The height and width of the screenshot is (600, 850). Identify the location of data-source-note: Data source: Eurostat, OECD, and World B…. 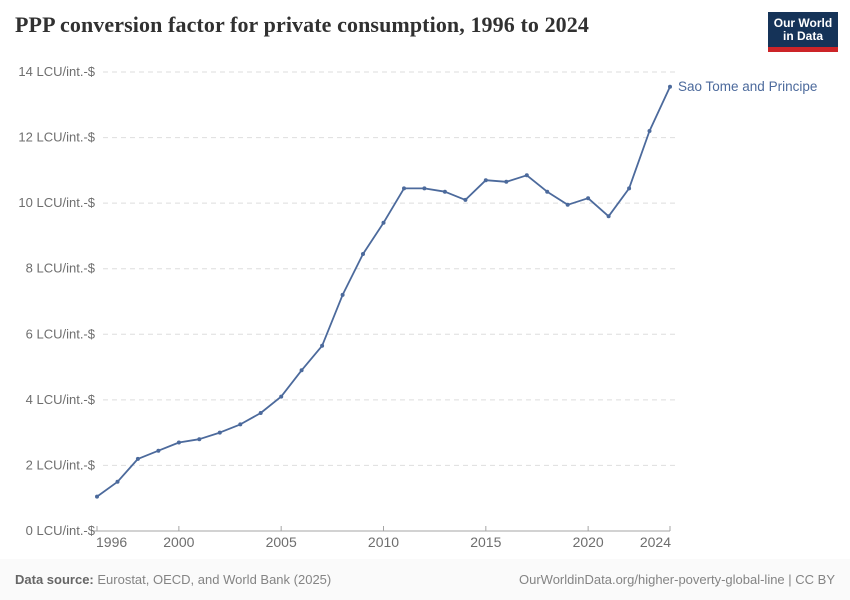
(173, 579).